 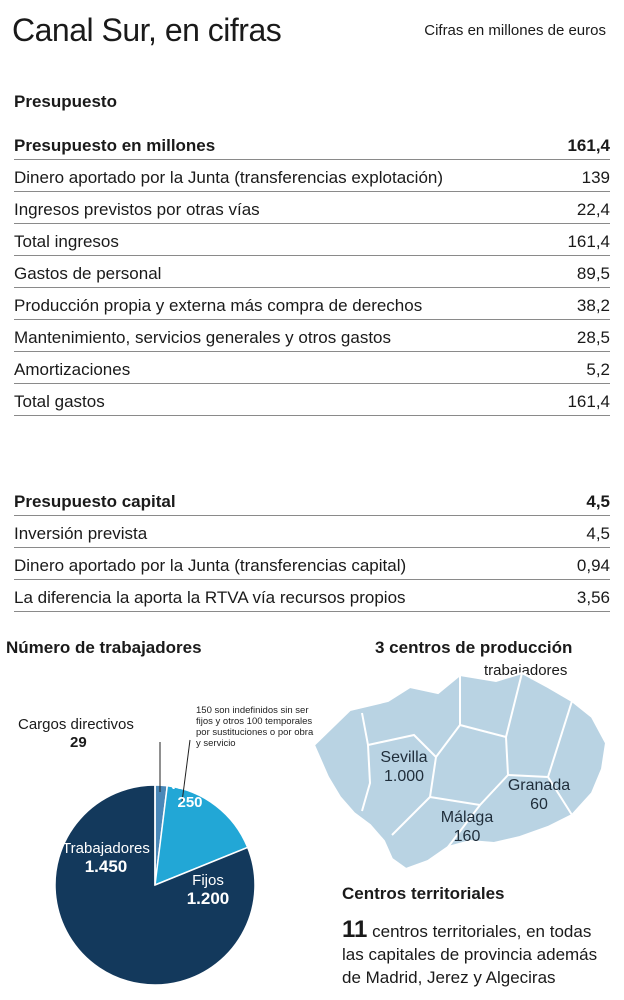 I want to click on city-name: Granada, so click(x=539, y=785).